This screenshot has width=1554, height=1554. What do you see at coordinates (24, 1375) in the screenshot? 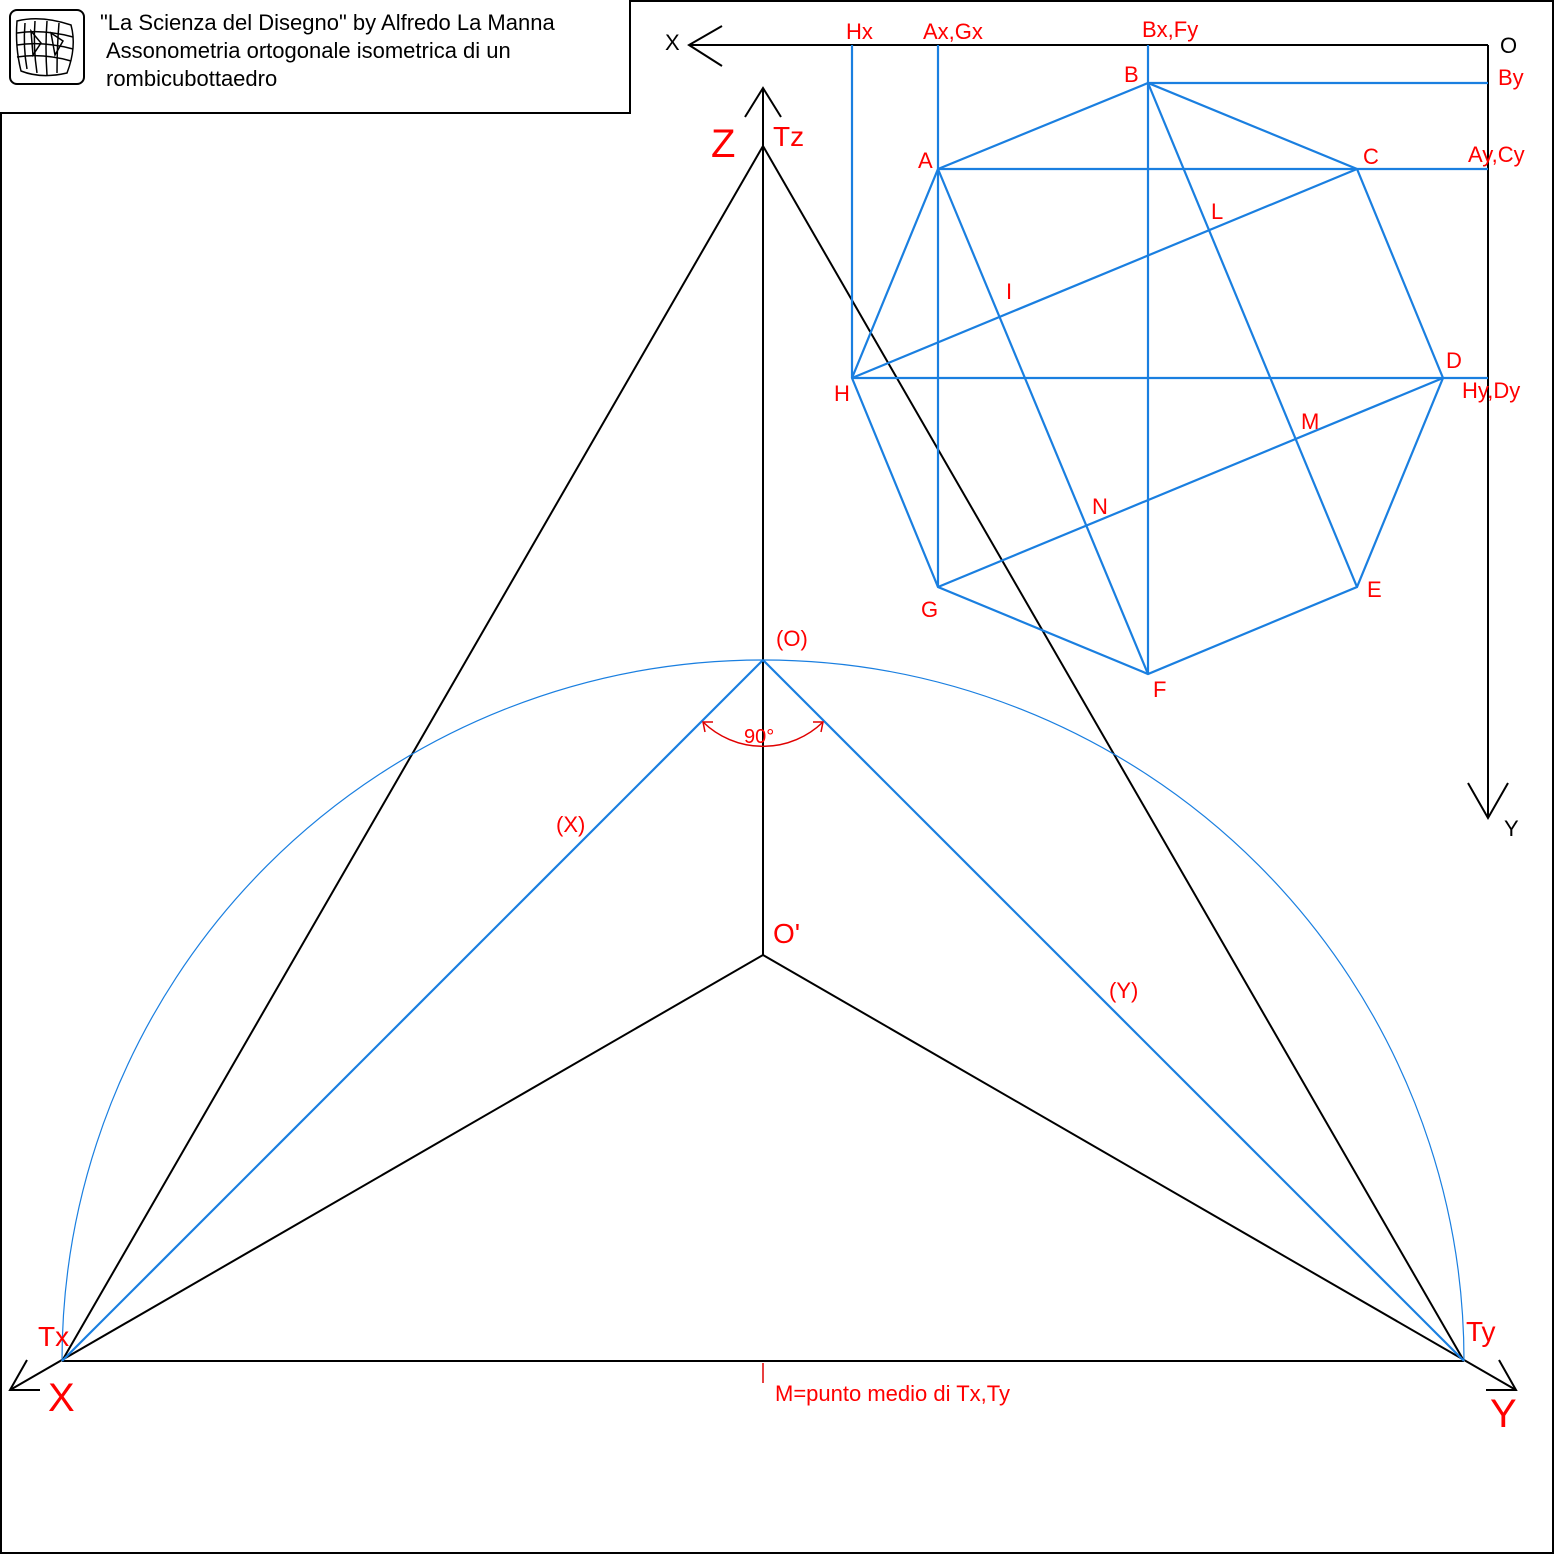
I see `x-axis-arrowhead` at bounding box center [24, 1375].